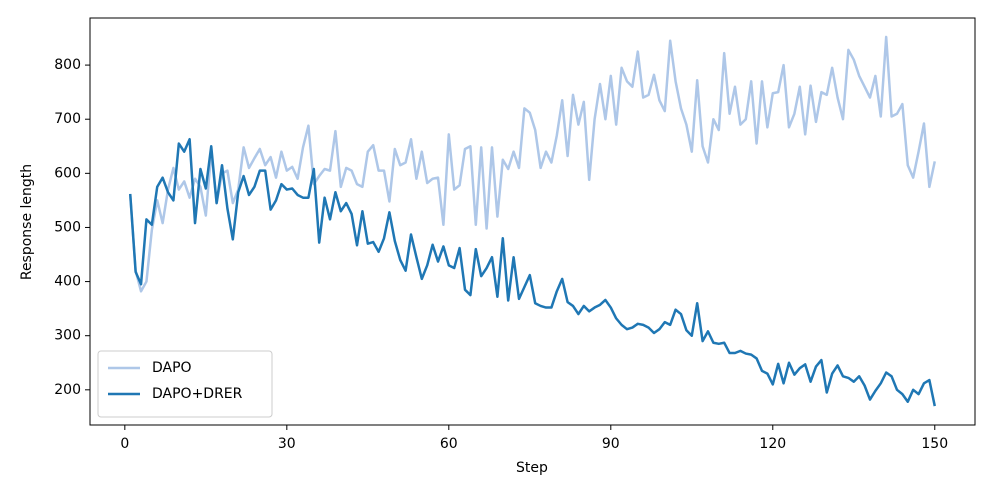 The height and width of the screenshot is (498, 997). What do you see at coordinates (197, 394) in the screenshot?
I see `legend-label: DAPO+DRER` at bounding box center [197, 394].